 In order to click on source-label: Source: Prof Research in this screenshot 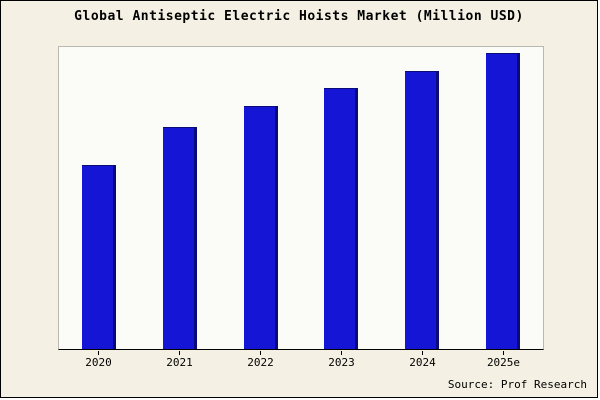, I will do `click(517, 384)`.